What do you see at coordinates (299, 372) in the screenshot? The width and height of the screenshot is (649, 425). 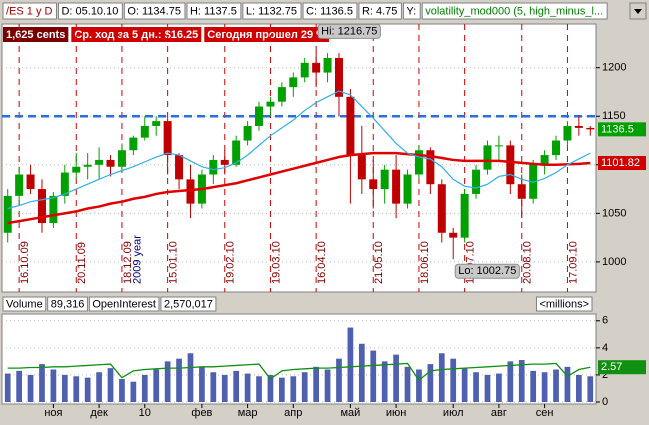 I see `open-interest-line` at bounding box center [299, 372].